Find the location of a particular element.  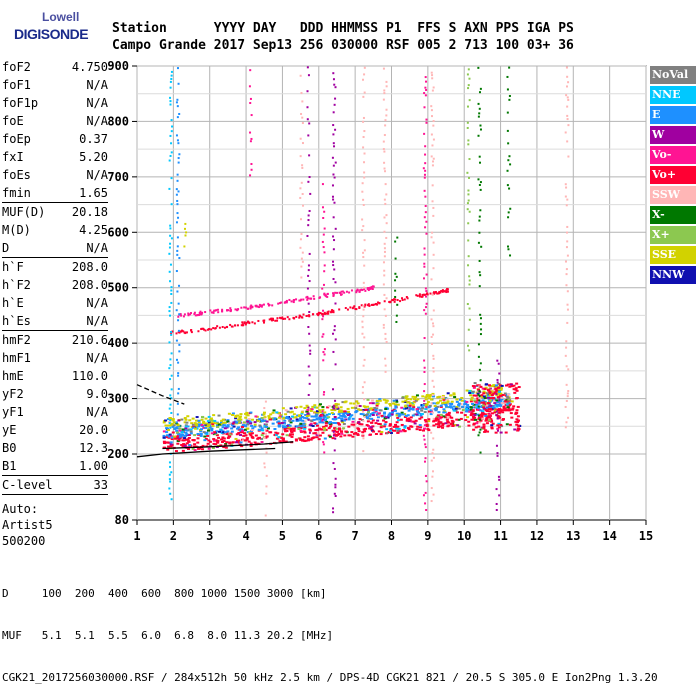

x-tick-label: 1 is located at coordinates (136, 536).